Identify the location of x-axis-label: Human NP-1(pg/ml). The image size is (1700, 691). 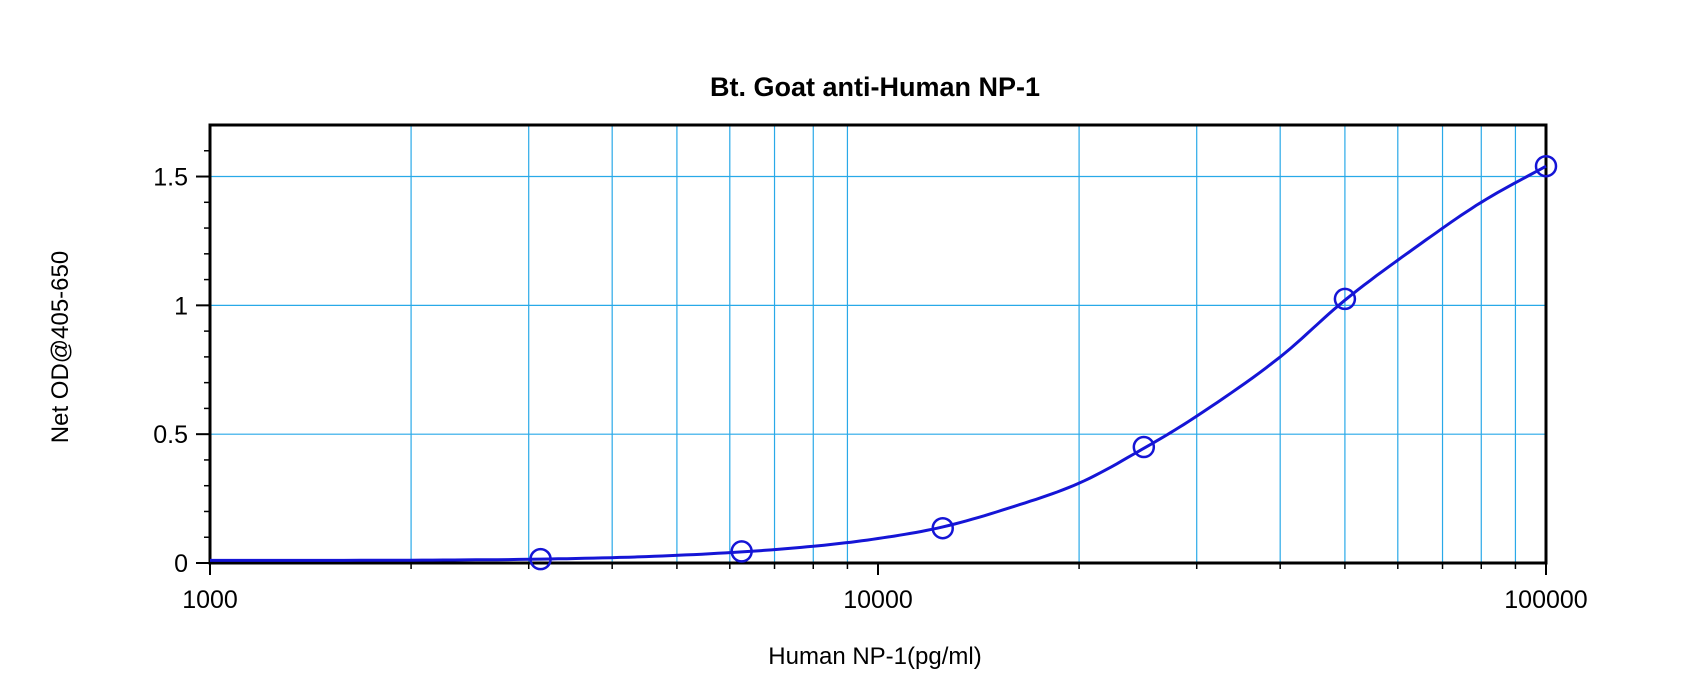
(874, 656).